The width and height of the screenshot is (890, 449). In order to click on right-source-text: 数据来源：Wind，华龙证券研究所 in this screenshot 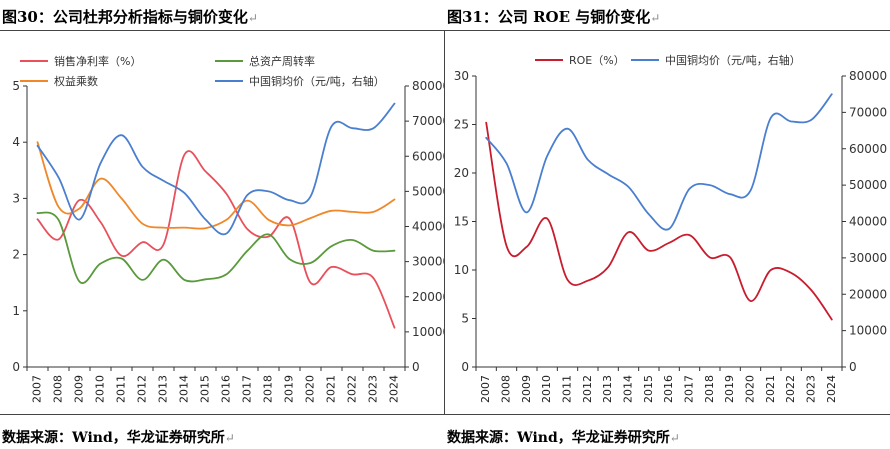, I will do `click(558, 438)`.